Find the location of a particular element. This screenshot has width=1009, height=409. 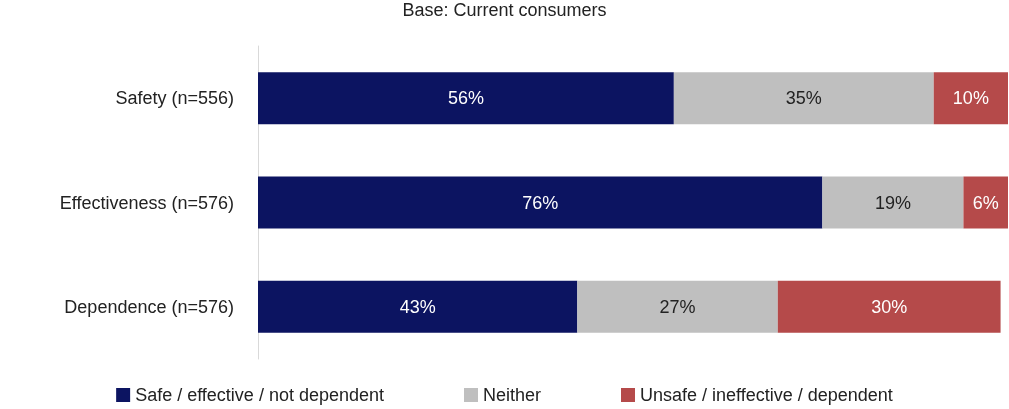

data-label: 56% is located at coordinates (465, 98).